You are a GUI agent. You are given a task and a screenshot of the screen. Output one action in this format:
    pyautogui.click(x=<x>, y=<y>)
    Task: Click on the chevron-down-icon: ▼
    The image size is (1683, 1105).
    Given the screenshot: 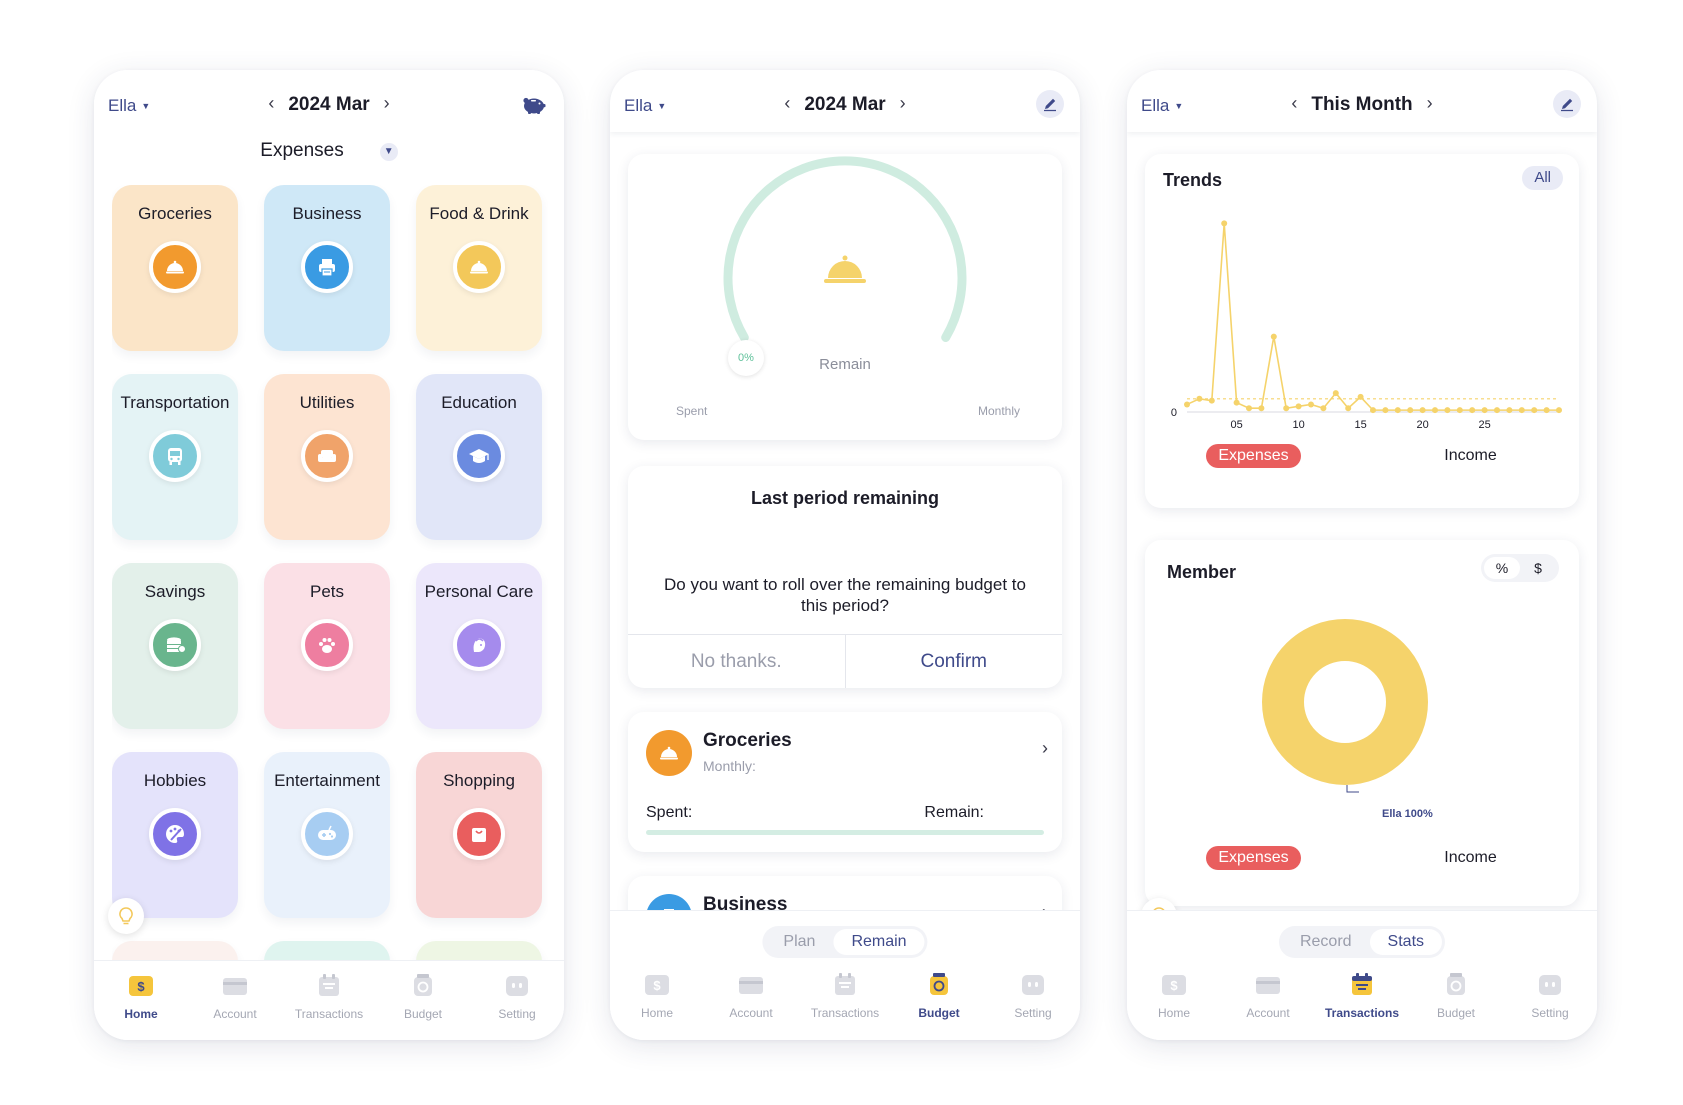 What is the action you would take?
    pyautogui.click(x=388, y=152)
    